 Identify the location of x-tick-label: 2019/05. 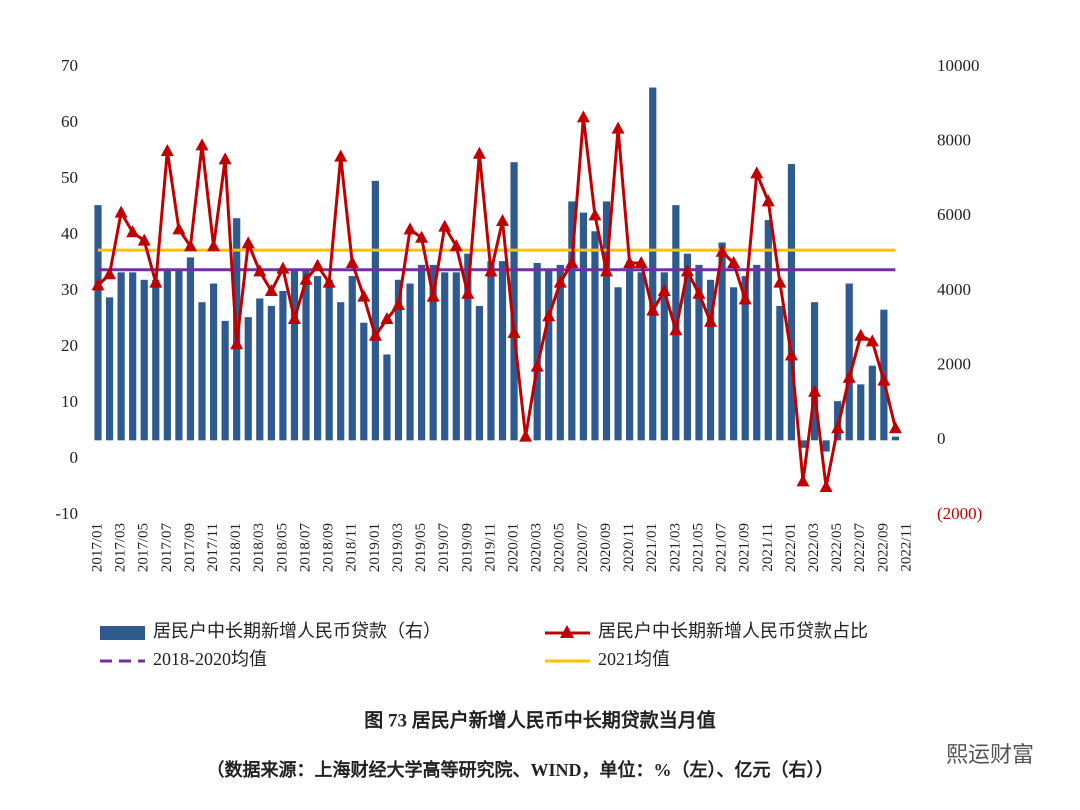
(421, 547).